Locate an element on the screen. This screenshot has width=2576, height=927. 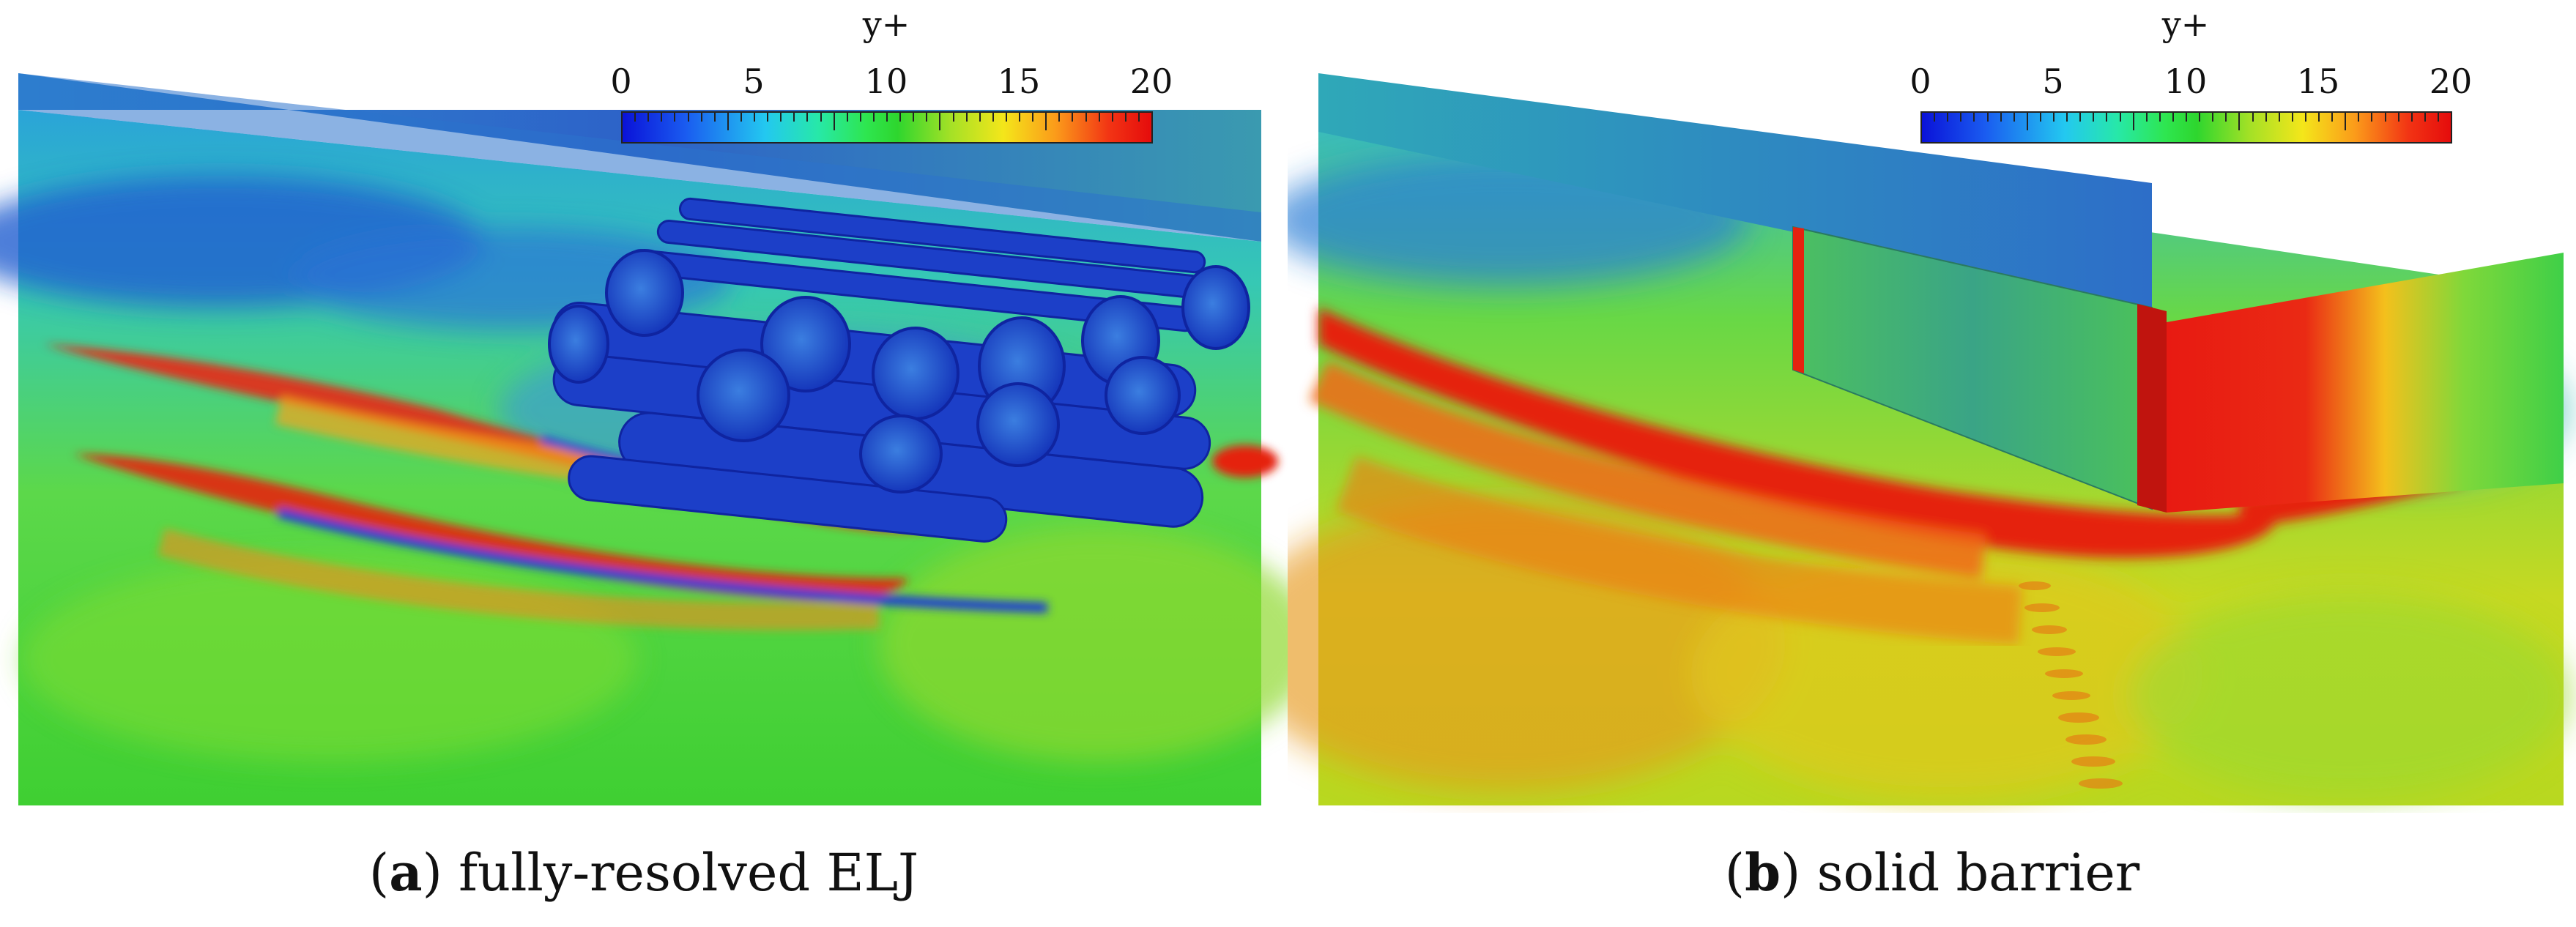
colorbar-a: y+ 0 5 10 15 20 is located at coordinates (891, 77).